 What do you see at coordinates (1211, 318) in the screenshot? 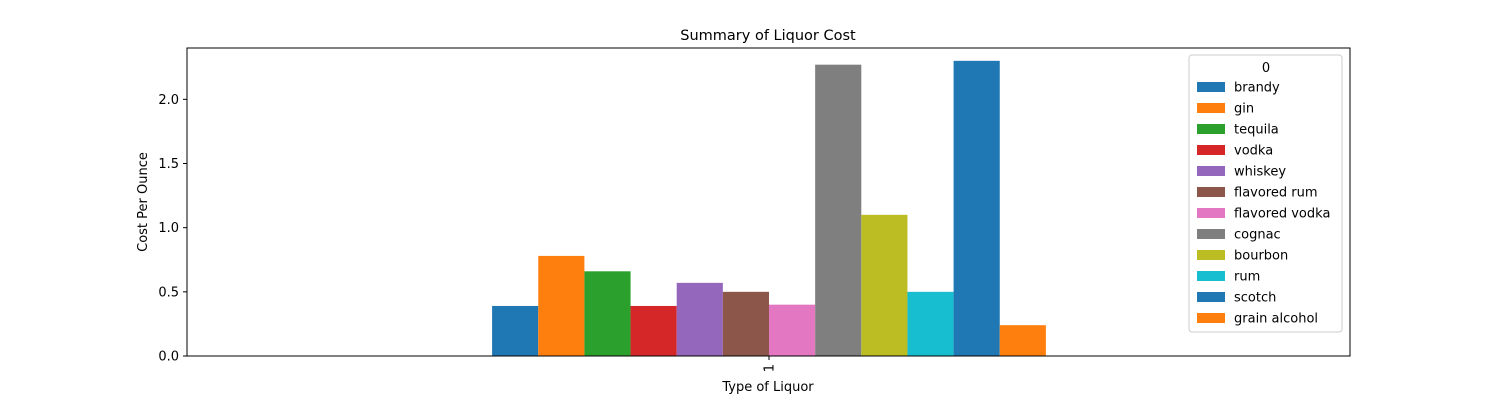
I see `legend-swatch-grain-alcohol` at bounding box center [1211, 318].